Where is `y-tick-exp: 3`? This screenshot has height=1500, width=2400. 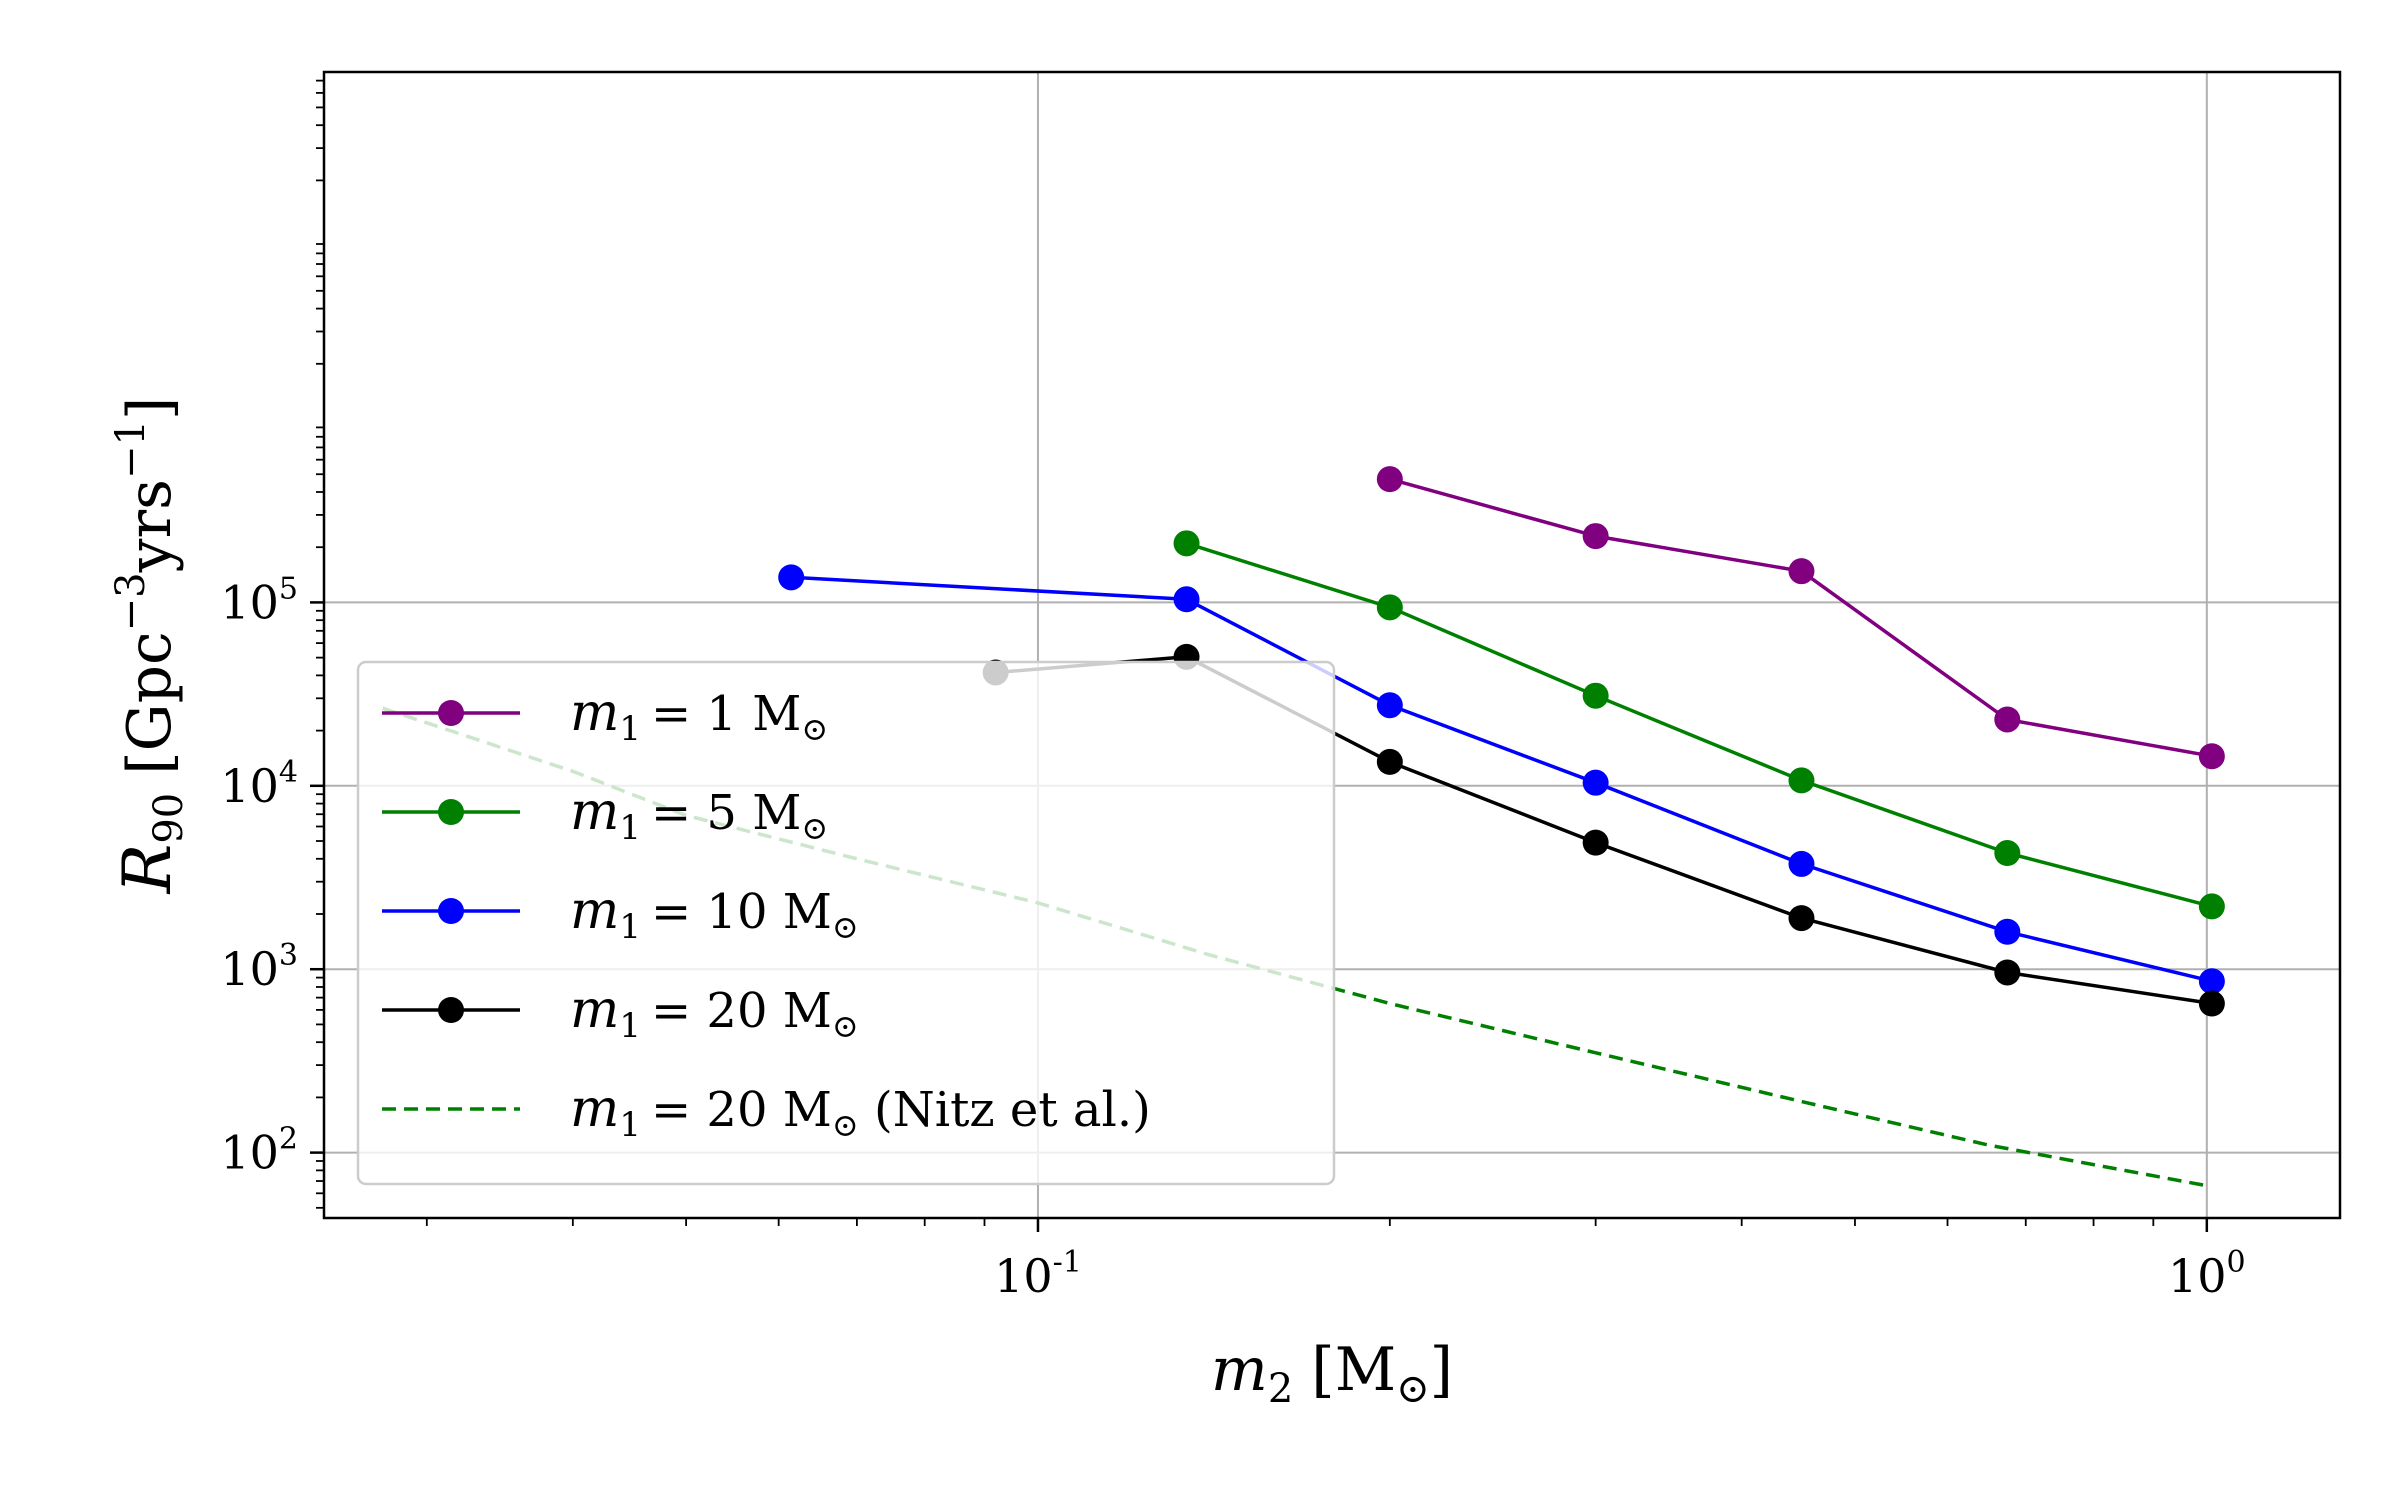 y-tick-exp: 3 is located at coordinates (288, 955).